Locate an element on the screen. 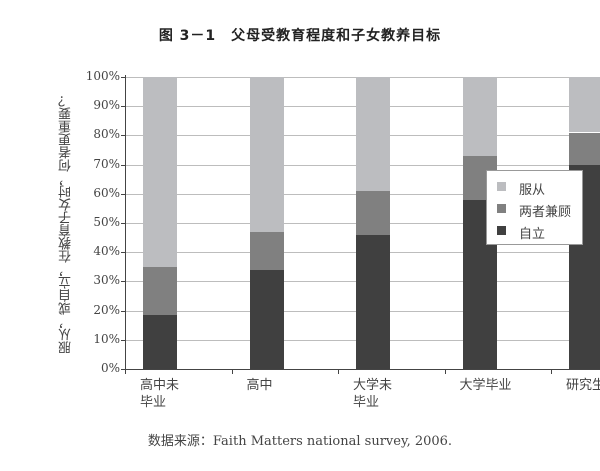 The width and height of the screenshot is (600, 471). legend: 服从 两者兼顾 自立 is located at coordinates (534, 207).